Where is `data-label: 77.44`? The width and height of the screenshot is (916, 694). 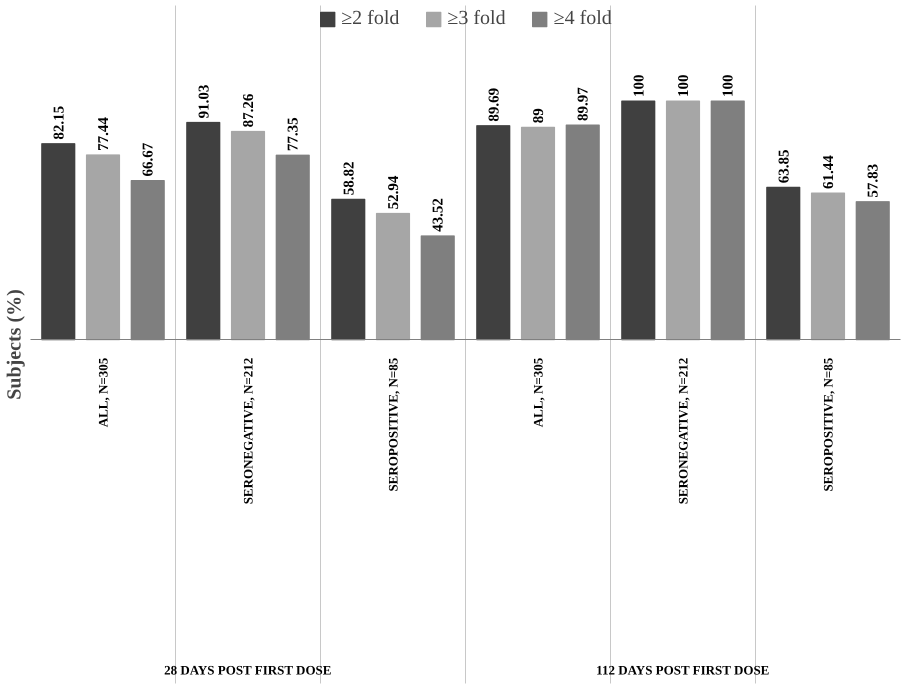
data-label: 77.44 is located at coordinates (104, 133).